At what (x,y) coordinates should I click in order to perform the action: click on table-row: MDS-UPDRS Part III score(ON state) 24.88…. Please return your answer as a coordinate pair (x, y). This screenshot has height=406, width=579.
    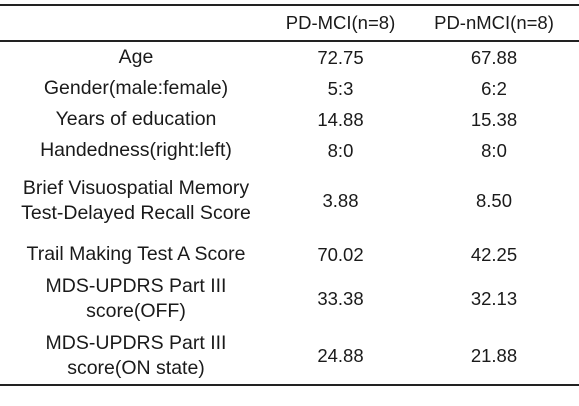
    Looking at the image, I should click on (289, 356).